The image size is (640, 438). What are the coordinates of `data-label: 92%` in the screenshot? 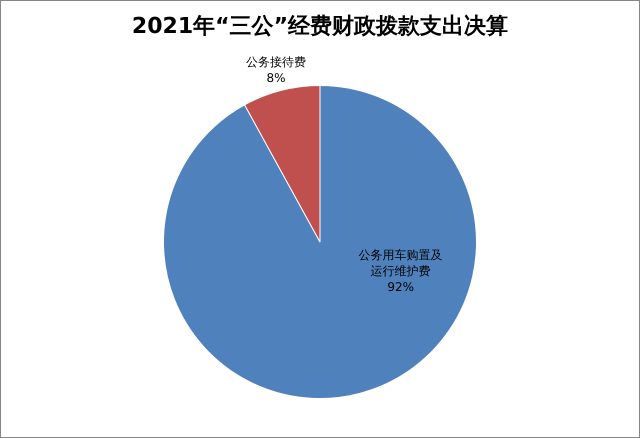 It's located at (400, 287).